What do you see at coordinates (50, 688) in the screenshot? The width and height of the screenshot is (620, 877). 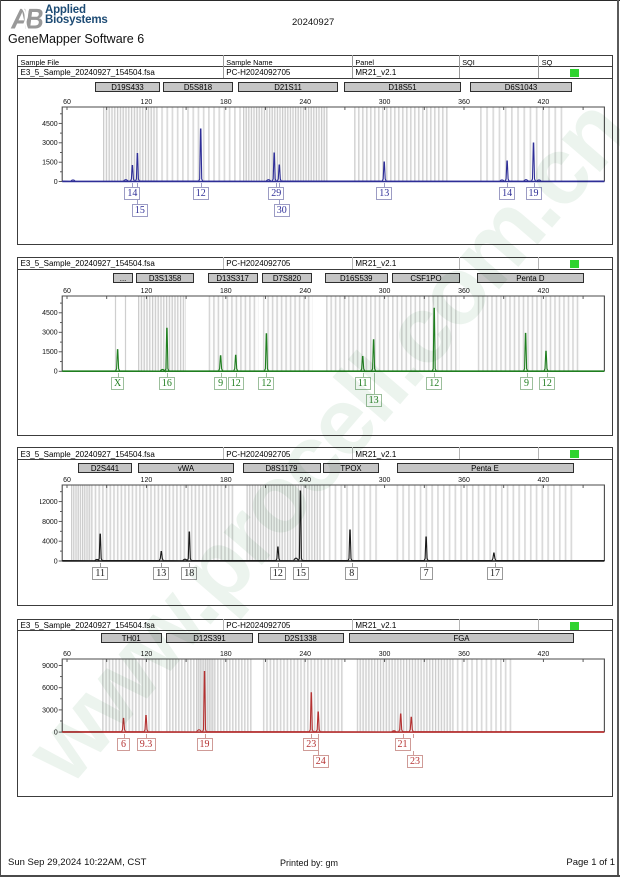 I see `svg-text: 6000` at bounding box center [50, 688].